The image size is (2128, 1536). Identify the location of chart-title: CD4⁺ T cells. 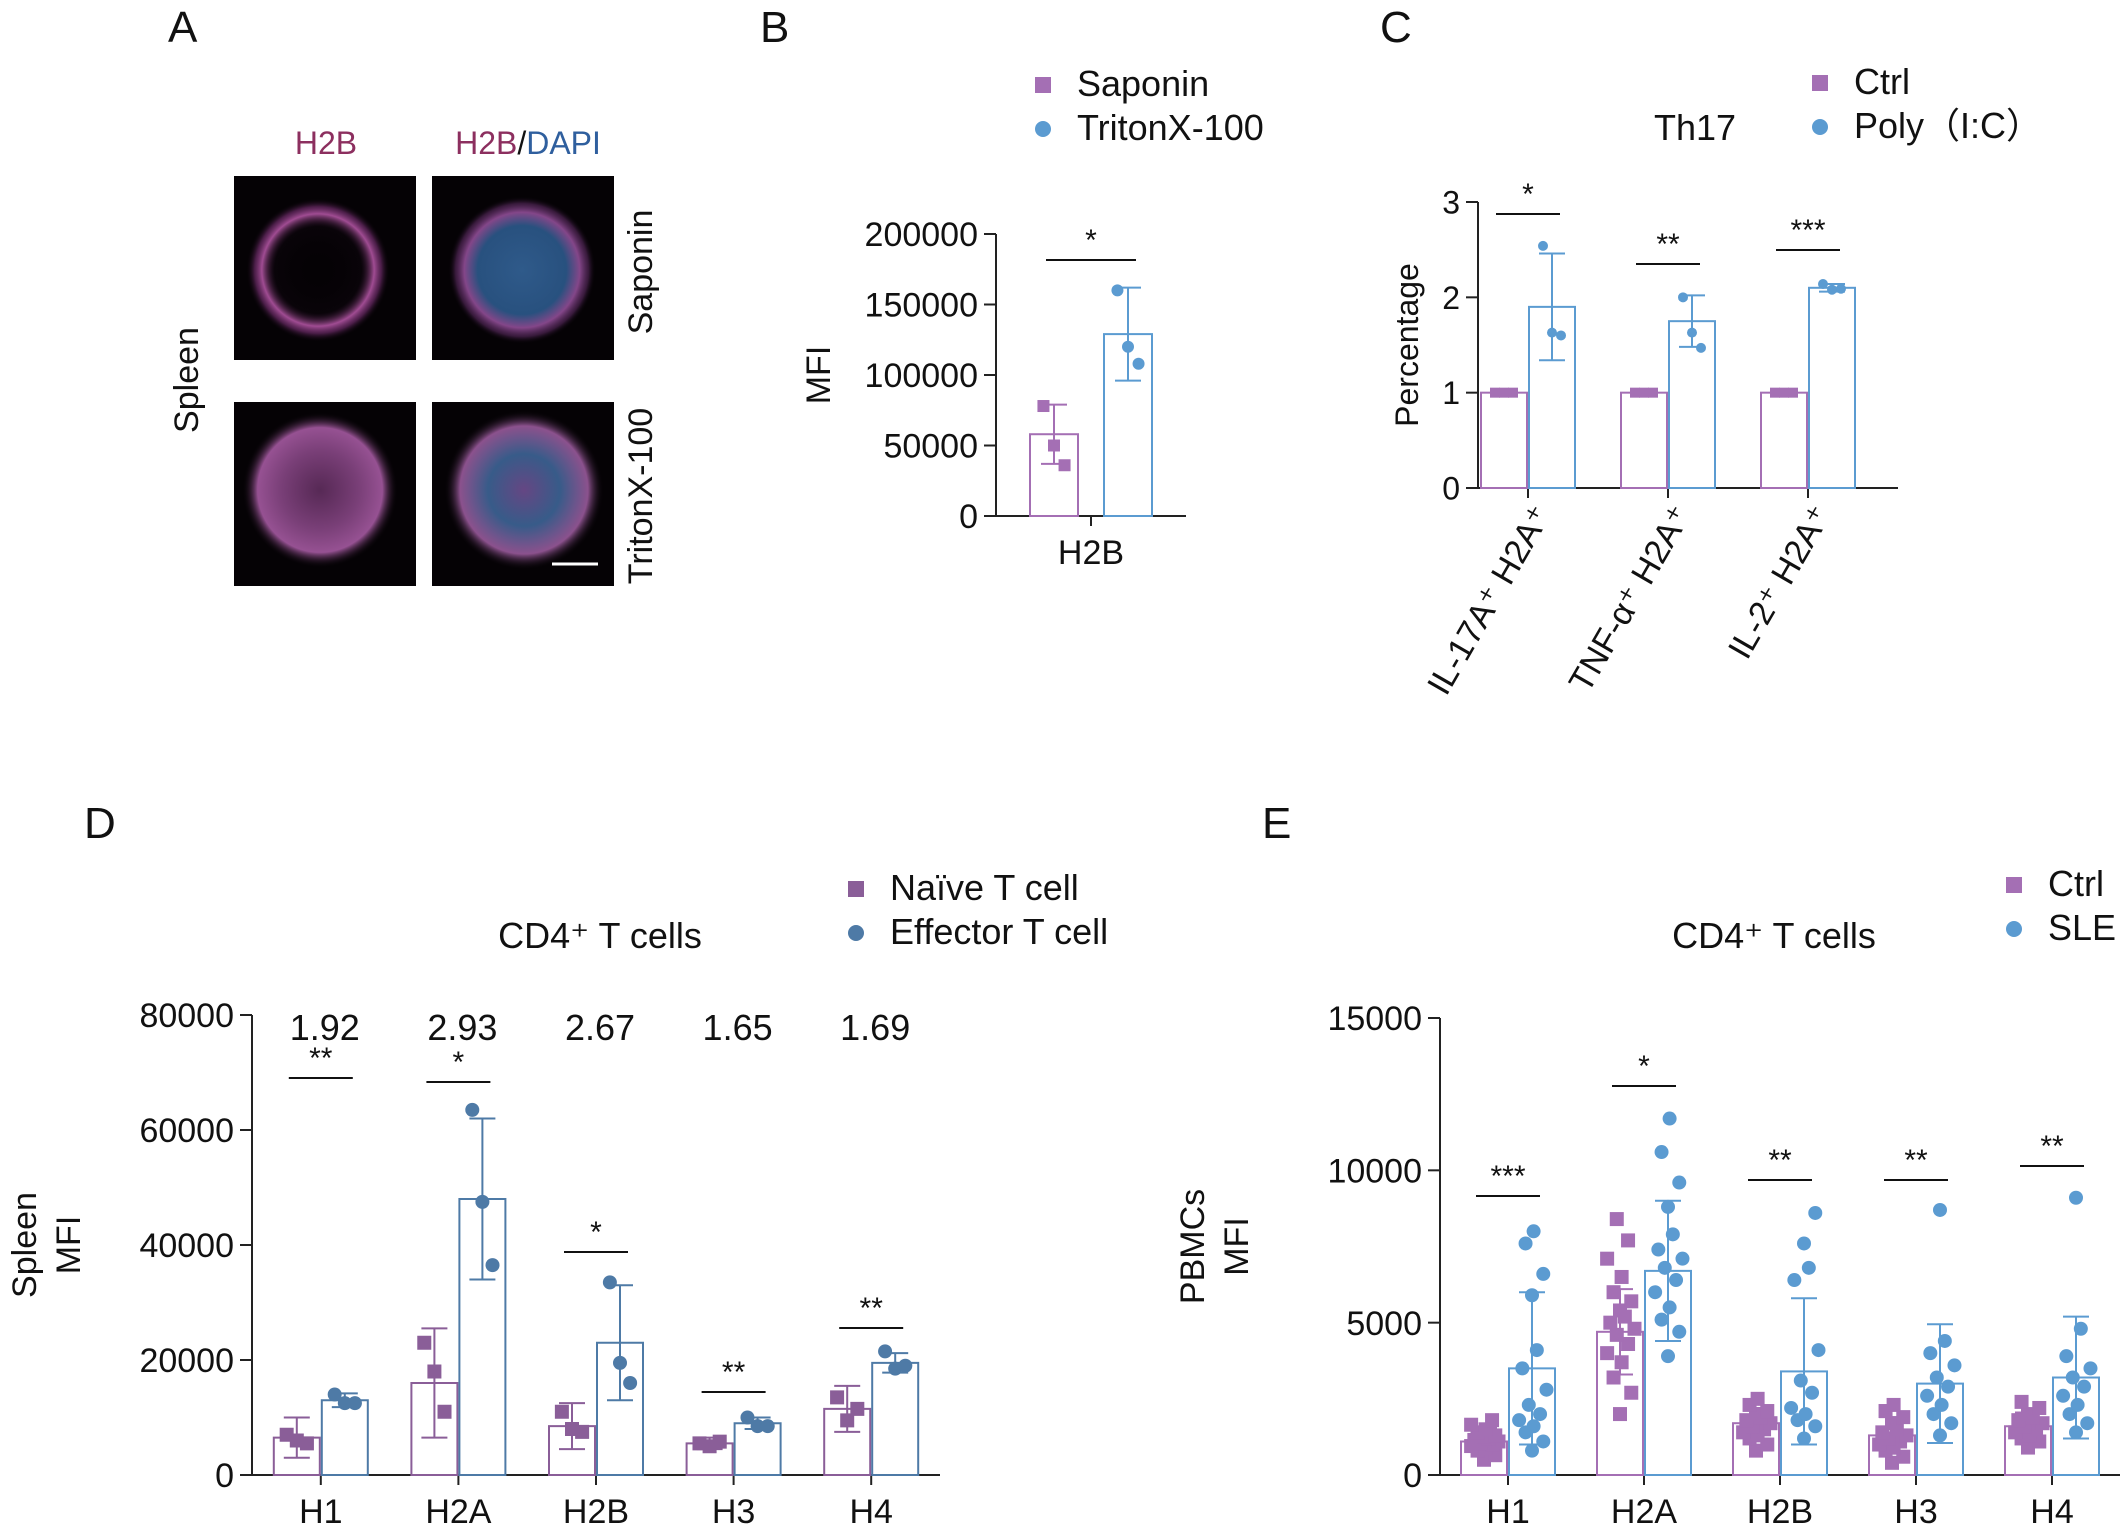
(1774, 935).